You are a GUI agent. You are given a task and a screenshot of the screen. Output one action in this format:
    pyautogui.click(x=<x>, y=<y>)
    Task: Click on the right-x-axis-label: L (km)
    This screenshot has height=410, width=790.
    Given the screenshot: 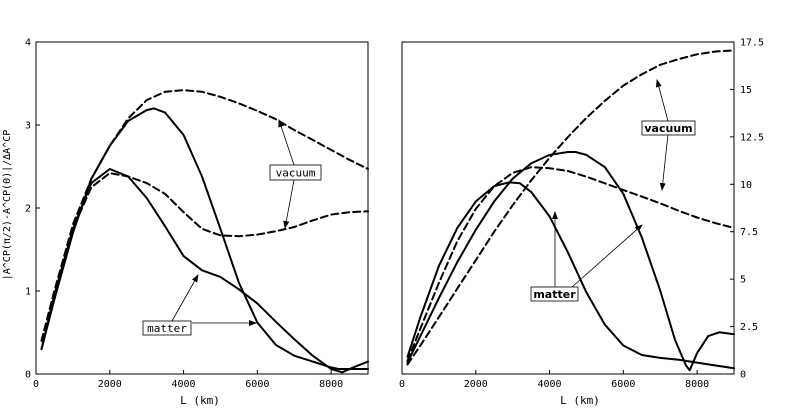 What is the action you would take?
    pyautogui.click(x=580, y=400)
    